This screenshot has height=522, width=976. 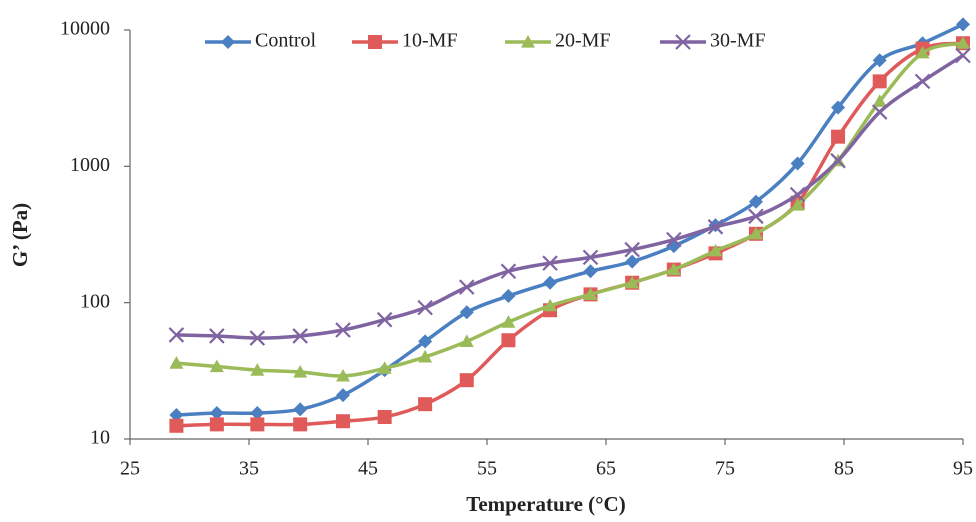 I want to click on legend-label: 20-MF, so click(x=583, y=41).